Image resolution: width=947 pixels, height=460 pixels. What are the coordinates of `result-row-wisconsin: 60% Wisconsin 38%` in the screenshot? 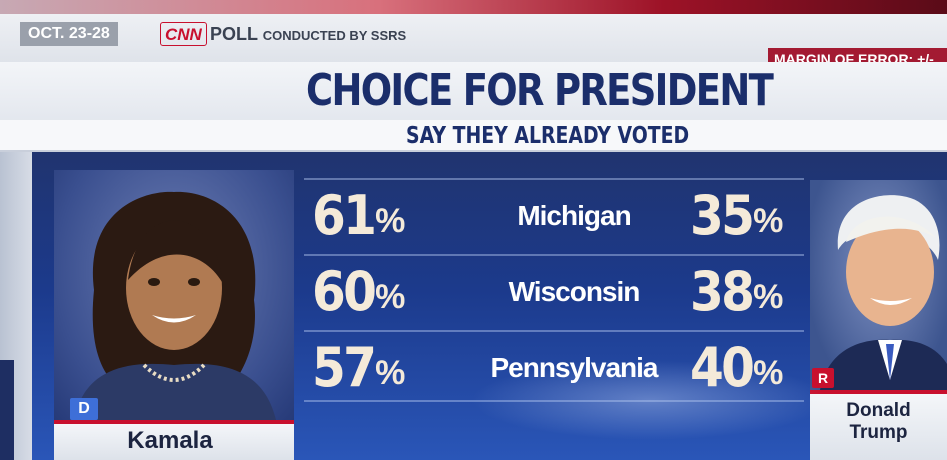 It's located at (554, 290).